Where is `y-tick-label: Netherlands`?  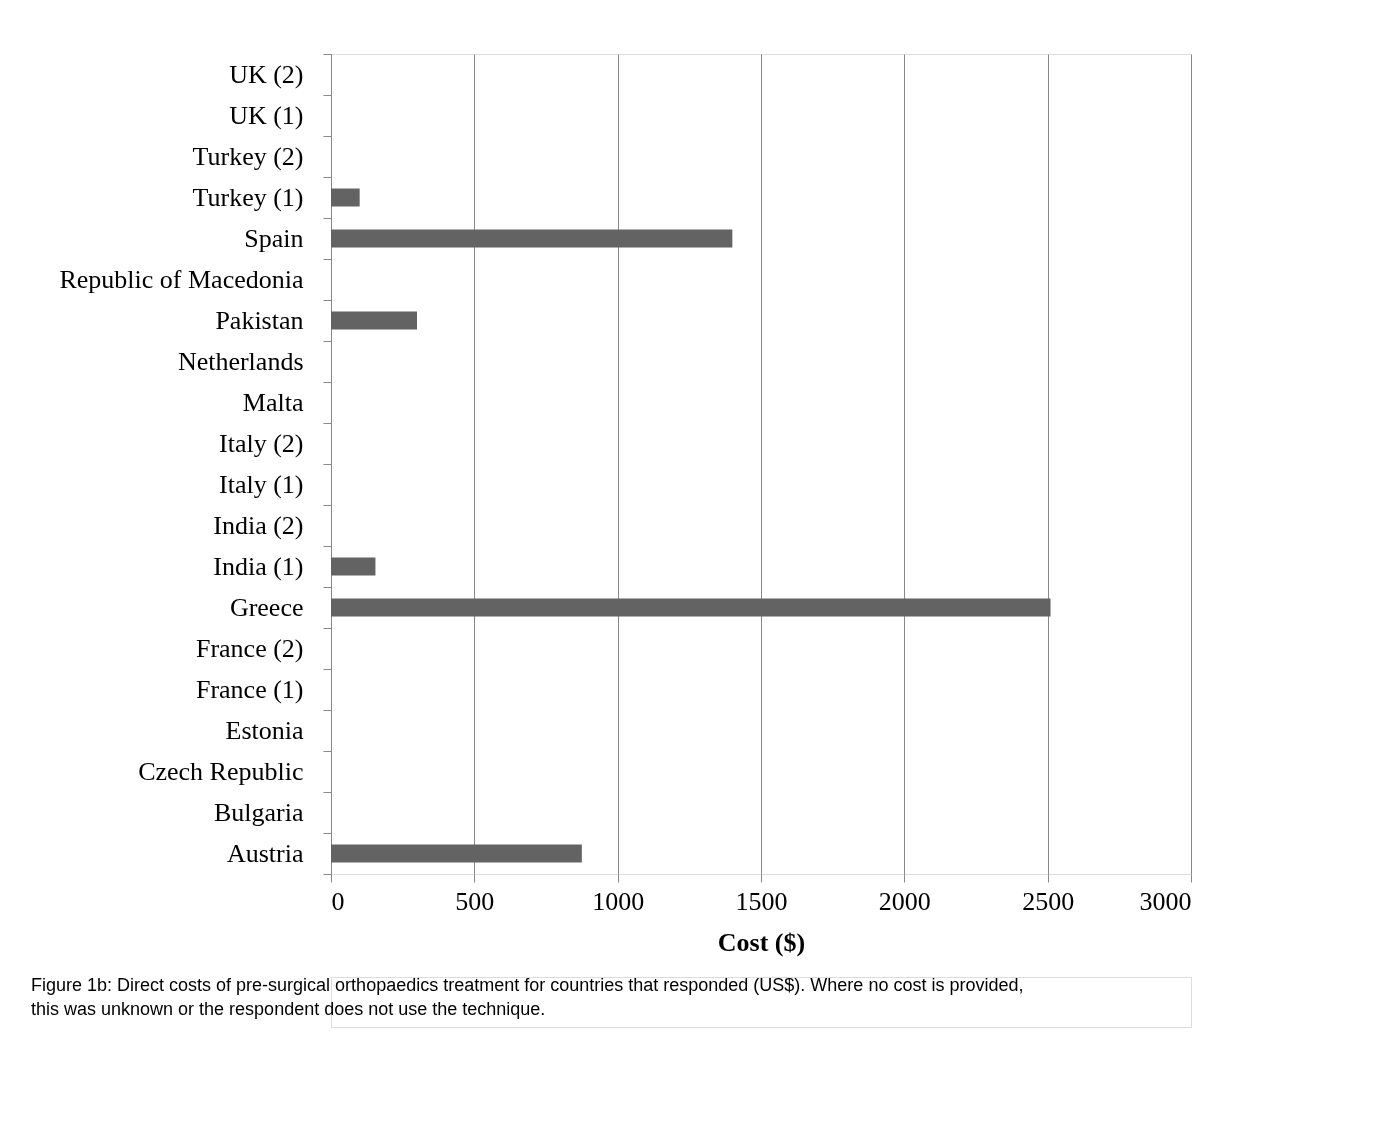 y-tick-label: Netherlands is located at coordinates (240, 361).